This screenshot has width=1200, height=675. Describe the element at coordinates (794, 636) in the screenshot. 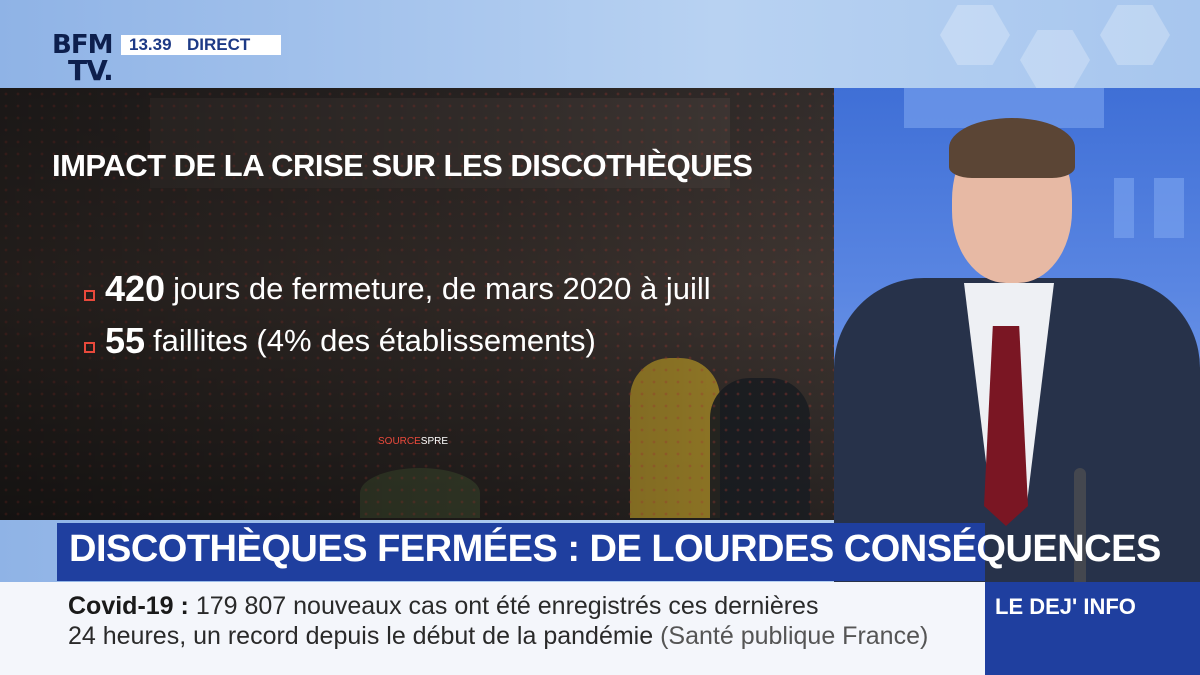

I see `ticker-source: (Santé publique France)` at that location.